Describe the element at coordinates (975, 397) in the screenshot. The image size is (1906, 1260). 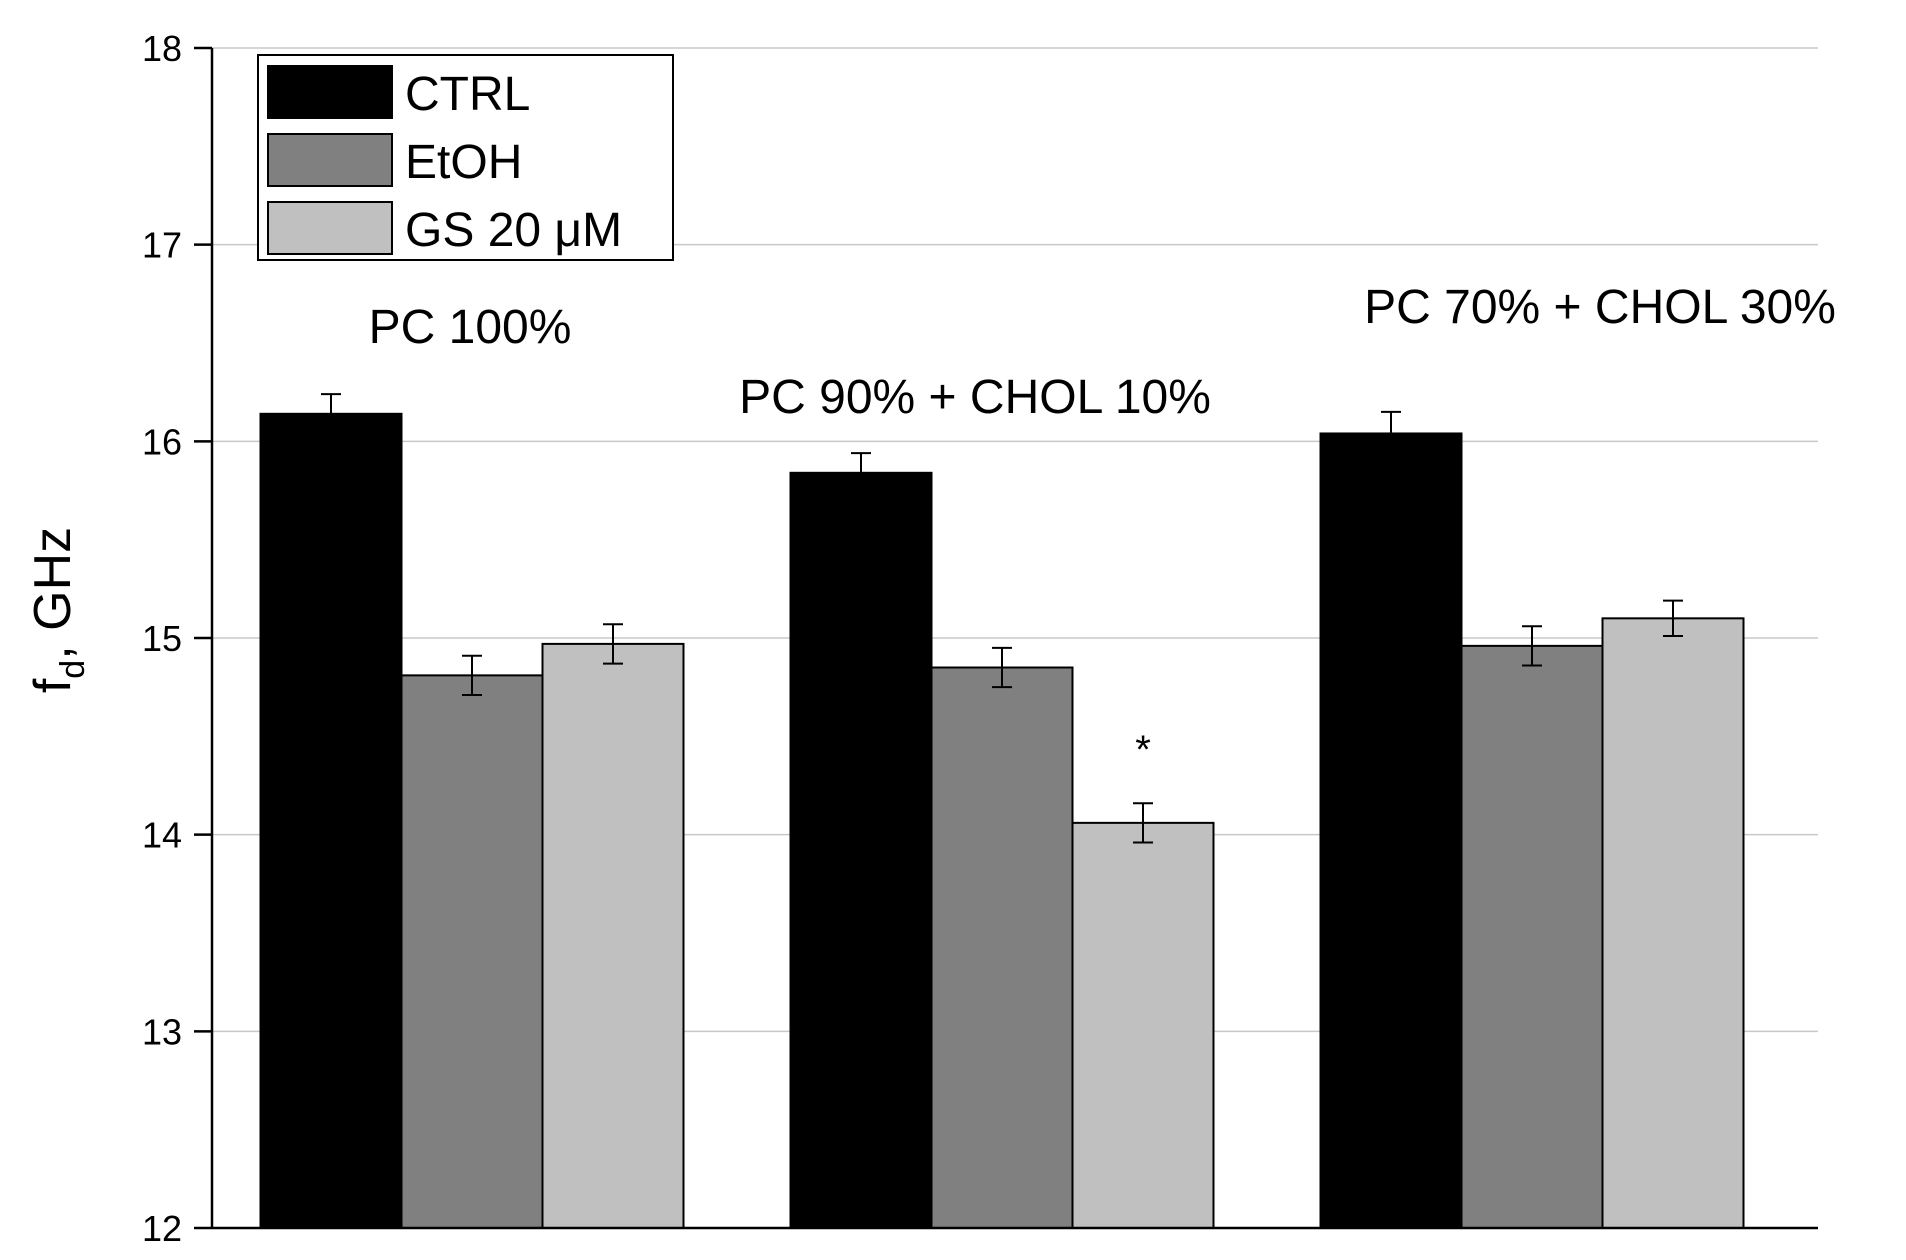
I see `category-label: PC 90% + CHOL 10%` at that location.